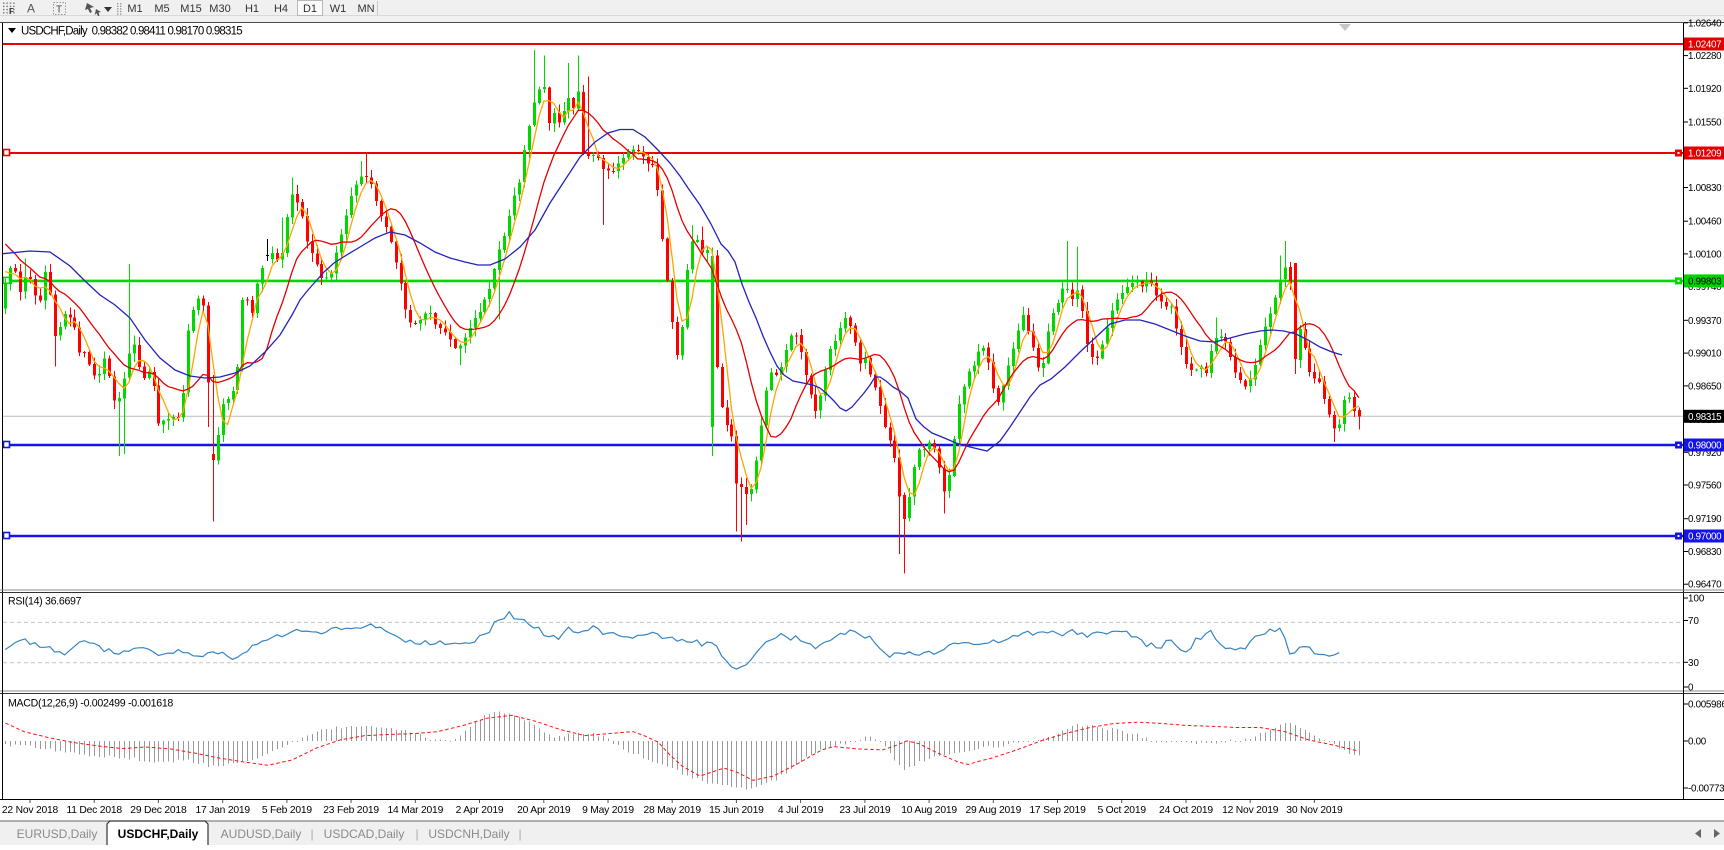  What do you see at coordinates (1250, 810) in the screenshot?
I see `svg-text: 12 Nov 2019` at bounding box center [1250, 810].